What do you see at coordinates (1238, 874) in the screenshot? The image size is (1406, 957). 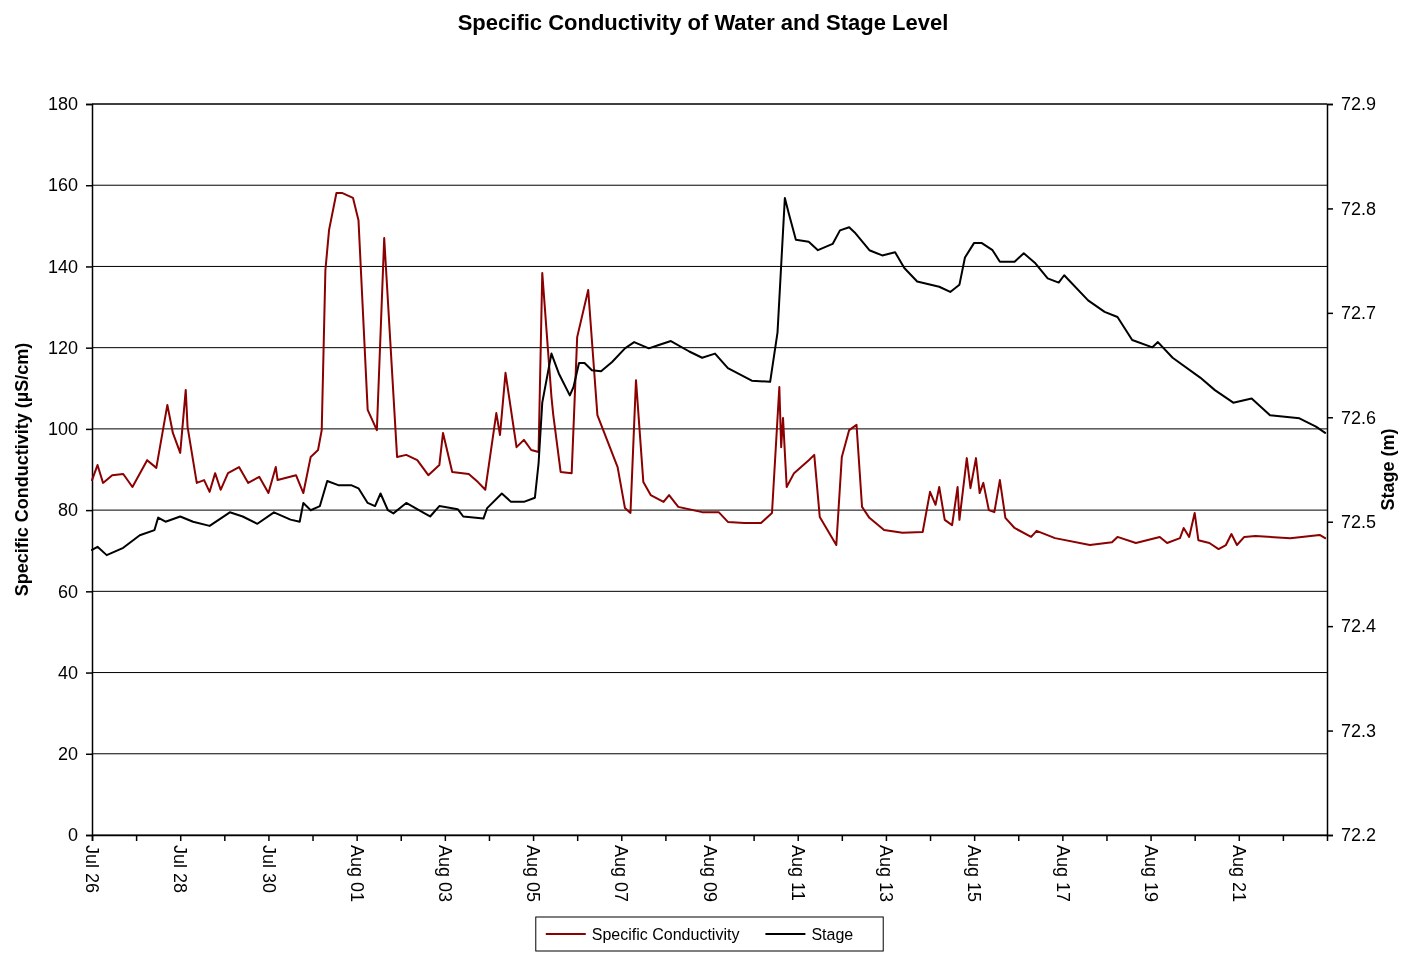 I see `x-tick-label: Aug 21` at bounding box center [1238, 874].